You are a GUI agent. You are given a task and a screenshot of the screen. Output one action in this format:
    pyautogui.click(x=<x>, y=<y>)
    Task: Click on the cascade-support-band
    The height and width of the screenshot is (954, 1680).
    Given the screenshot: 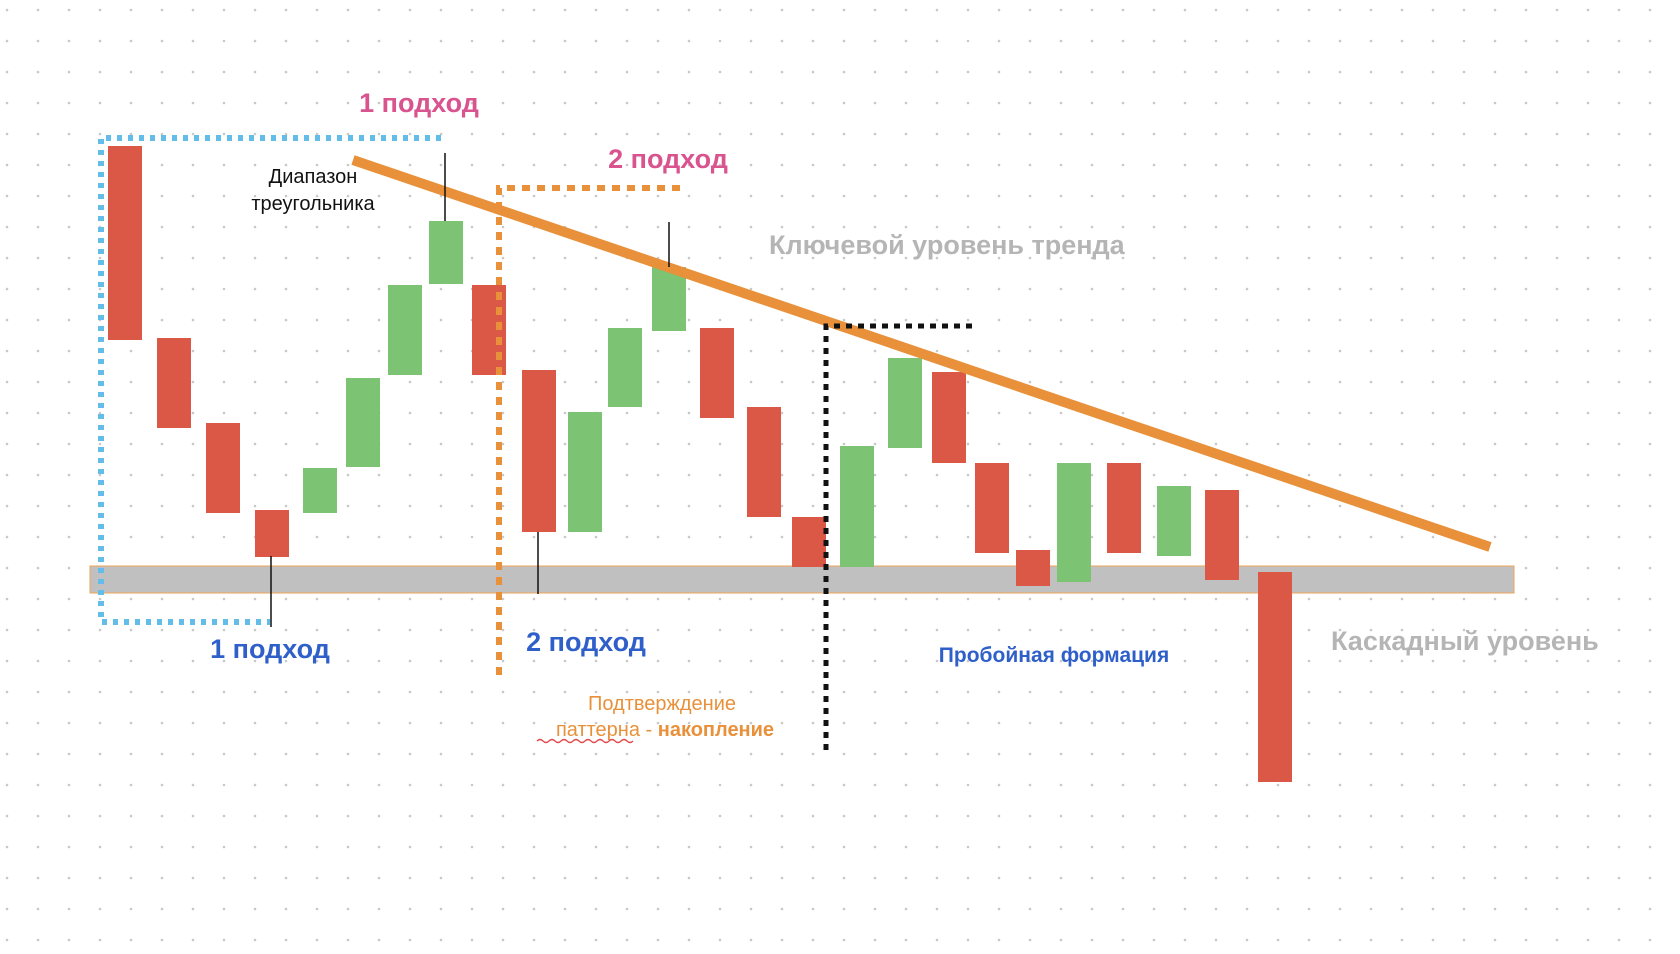 What is the action you would take?
    pyautogui.click(x=802, y=579)
    